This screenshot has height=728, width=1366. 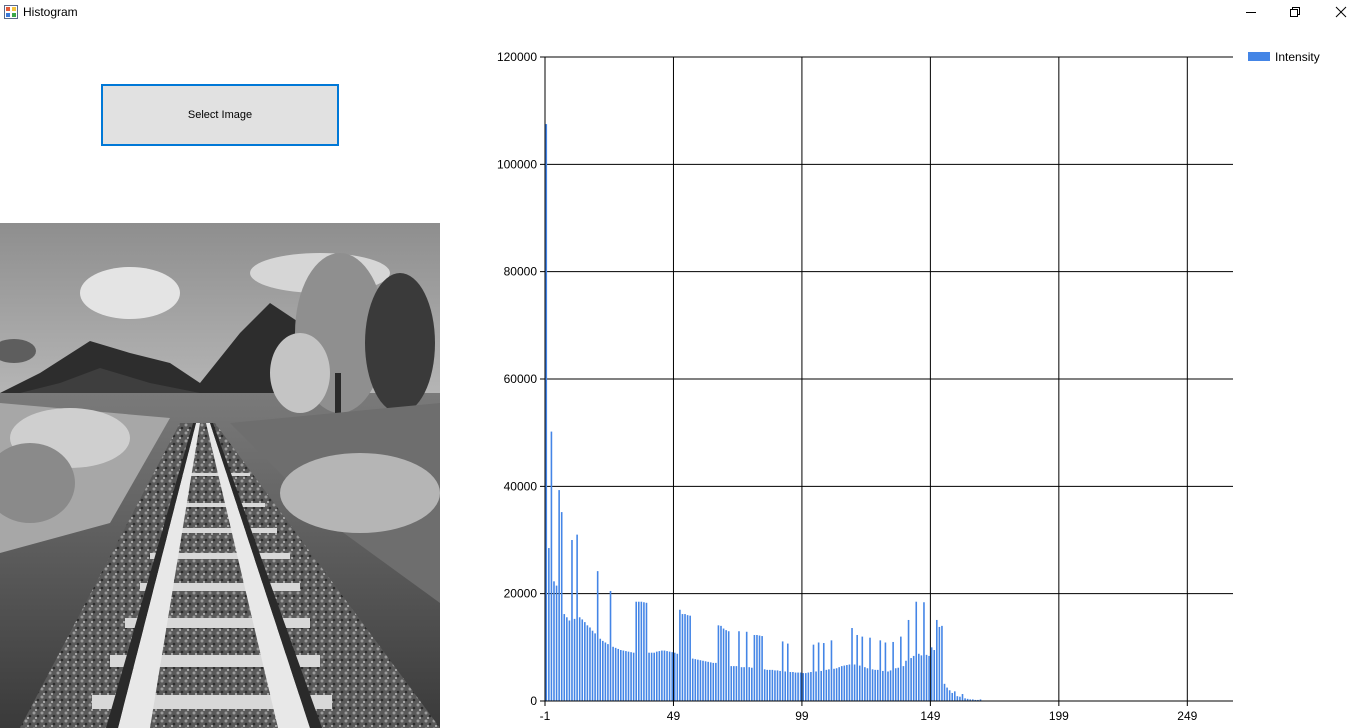 What do you see at coordinates (11, 12) in the screenshot?
I see `app-icon` at bounding box center [11, 12].